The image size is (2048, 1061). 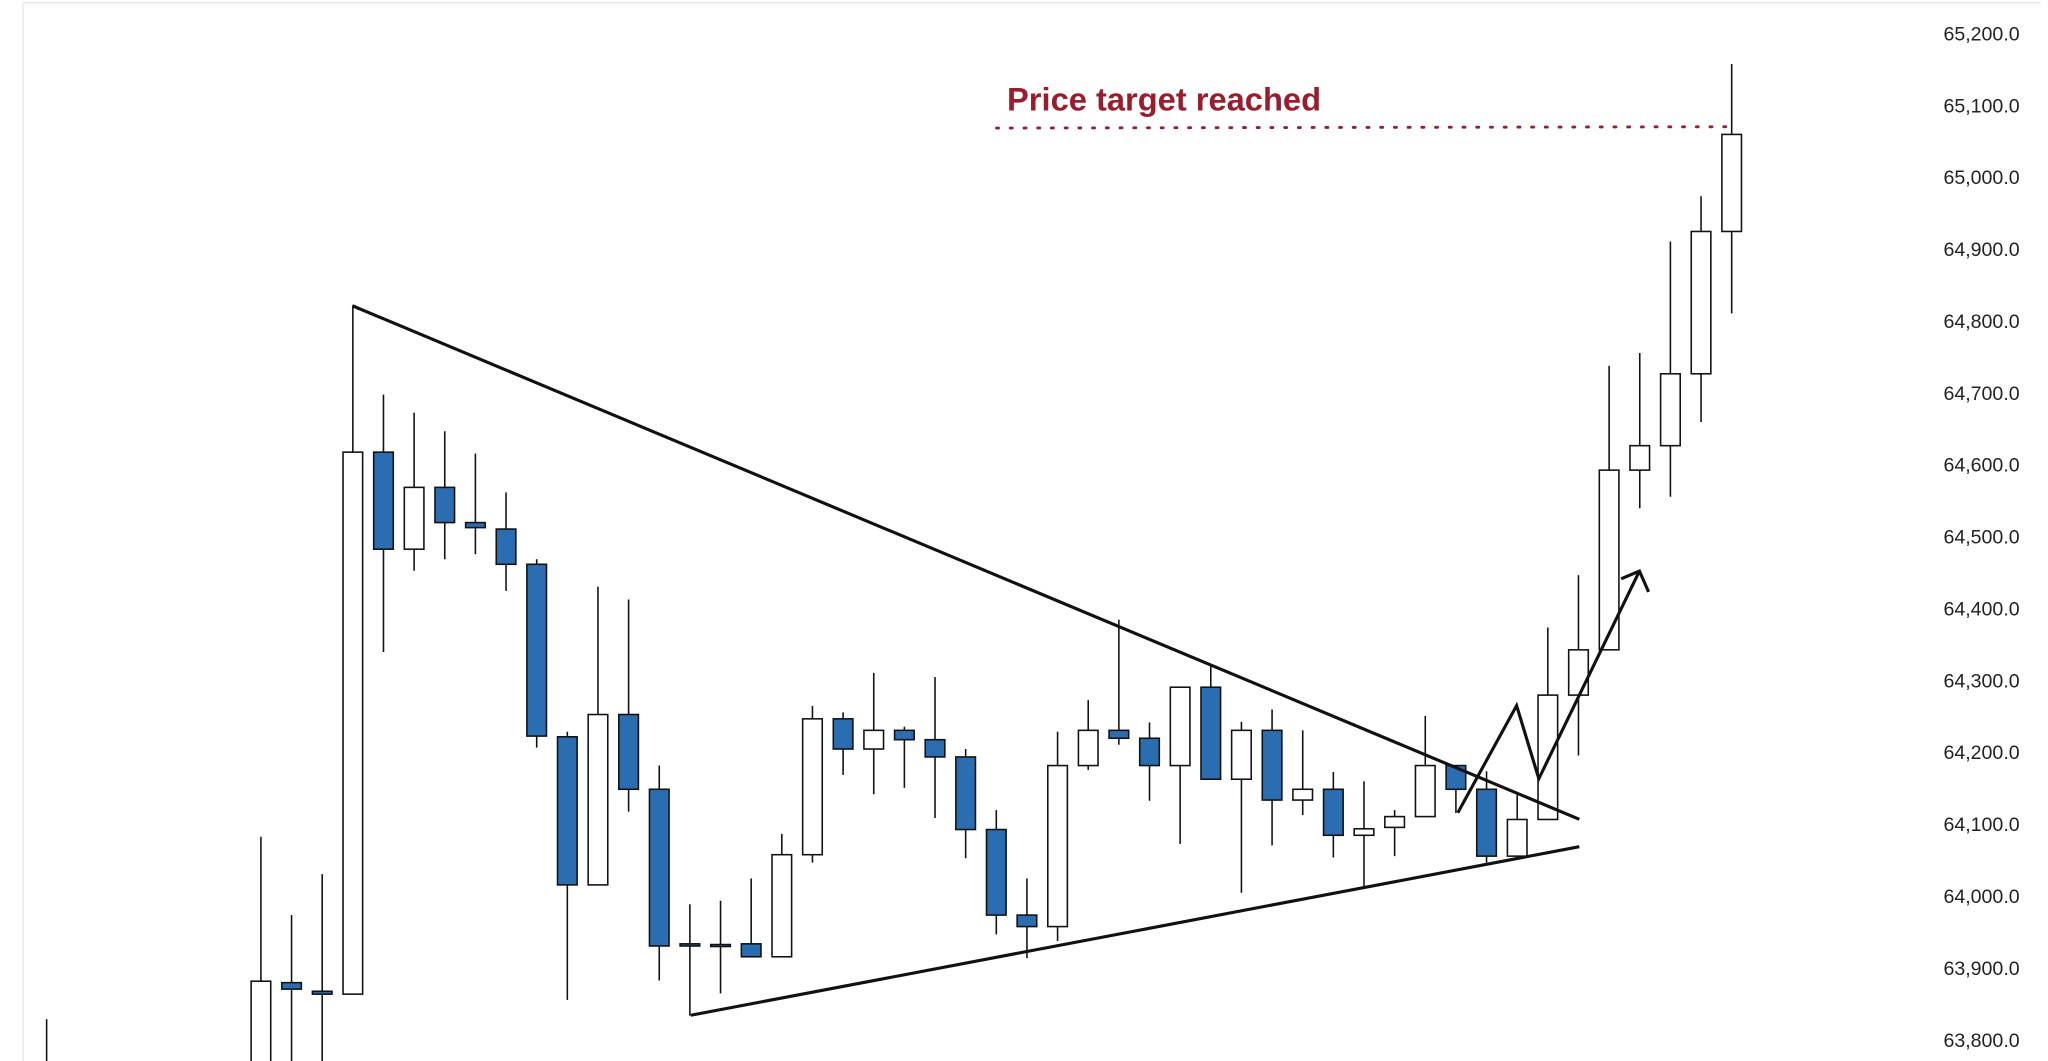 What do you see at coordinates (1981, 825) in the screenshot?
I see `y-tick-label: 64,100.0` at bounding box center [1981, 825].